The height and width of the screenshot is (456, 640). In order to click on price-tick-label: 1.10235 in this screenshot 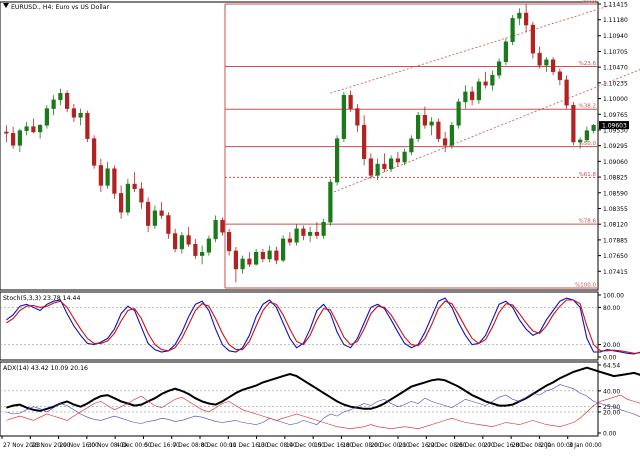, I will do `click(615, 83)`.